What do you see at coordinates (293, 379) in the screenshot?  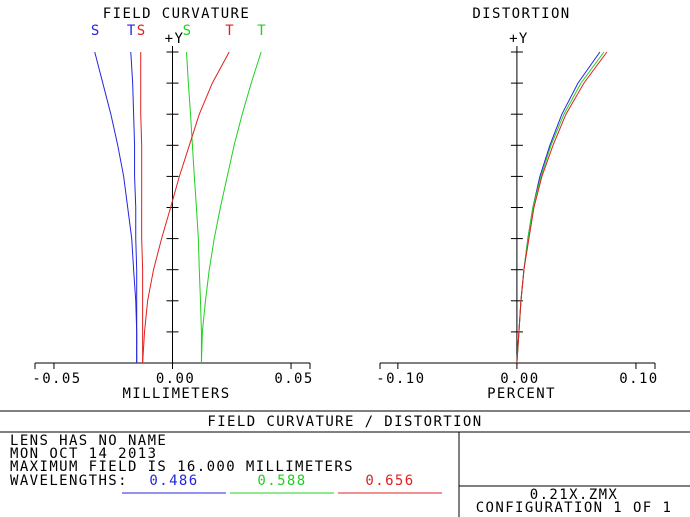 I see `x-tick-label: 0.05` at bounding box center [293, 379].